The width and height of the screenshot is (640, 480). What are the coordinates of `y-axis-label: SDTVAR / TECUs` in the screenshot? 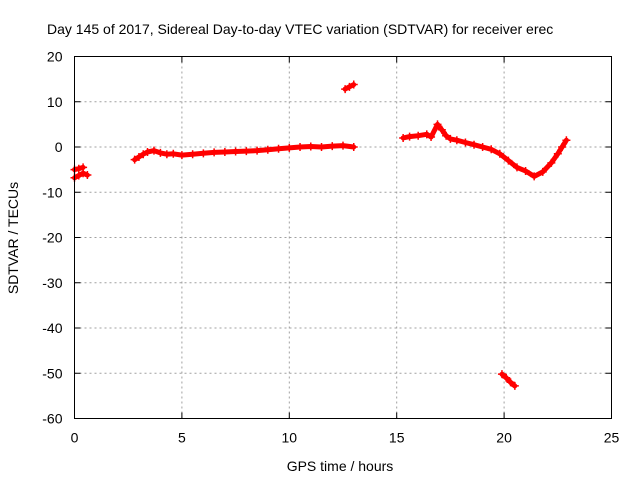 It's located at (13, 238).